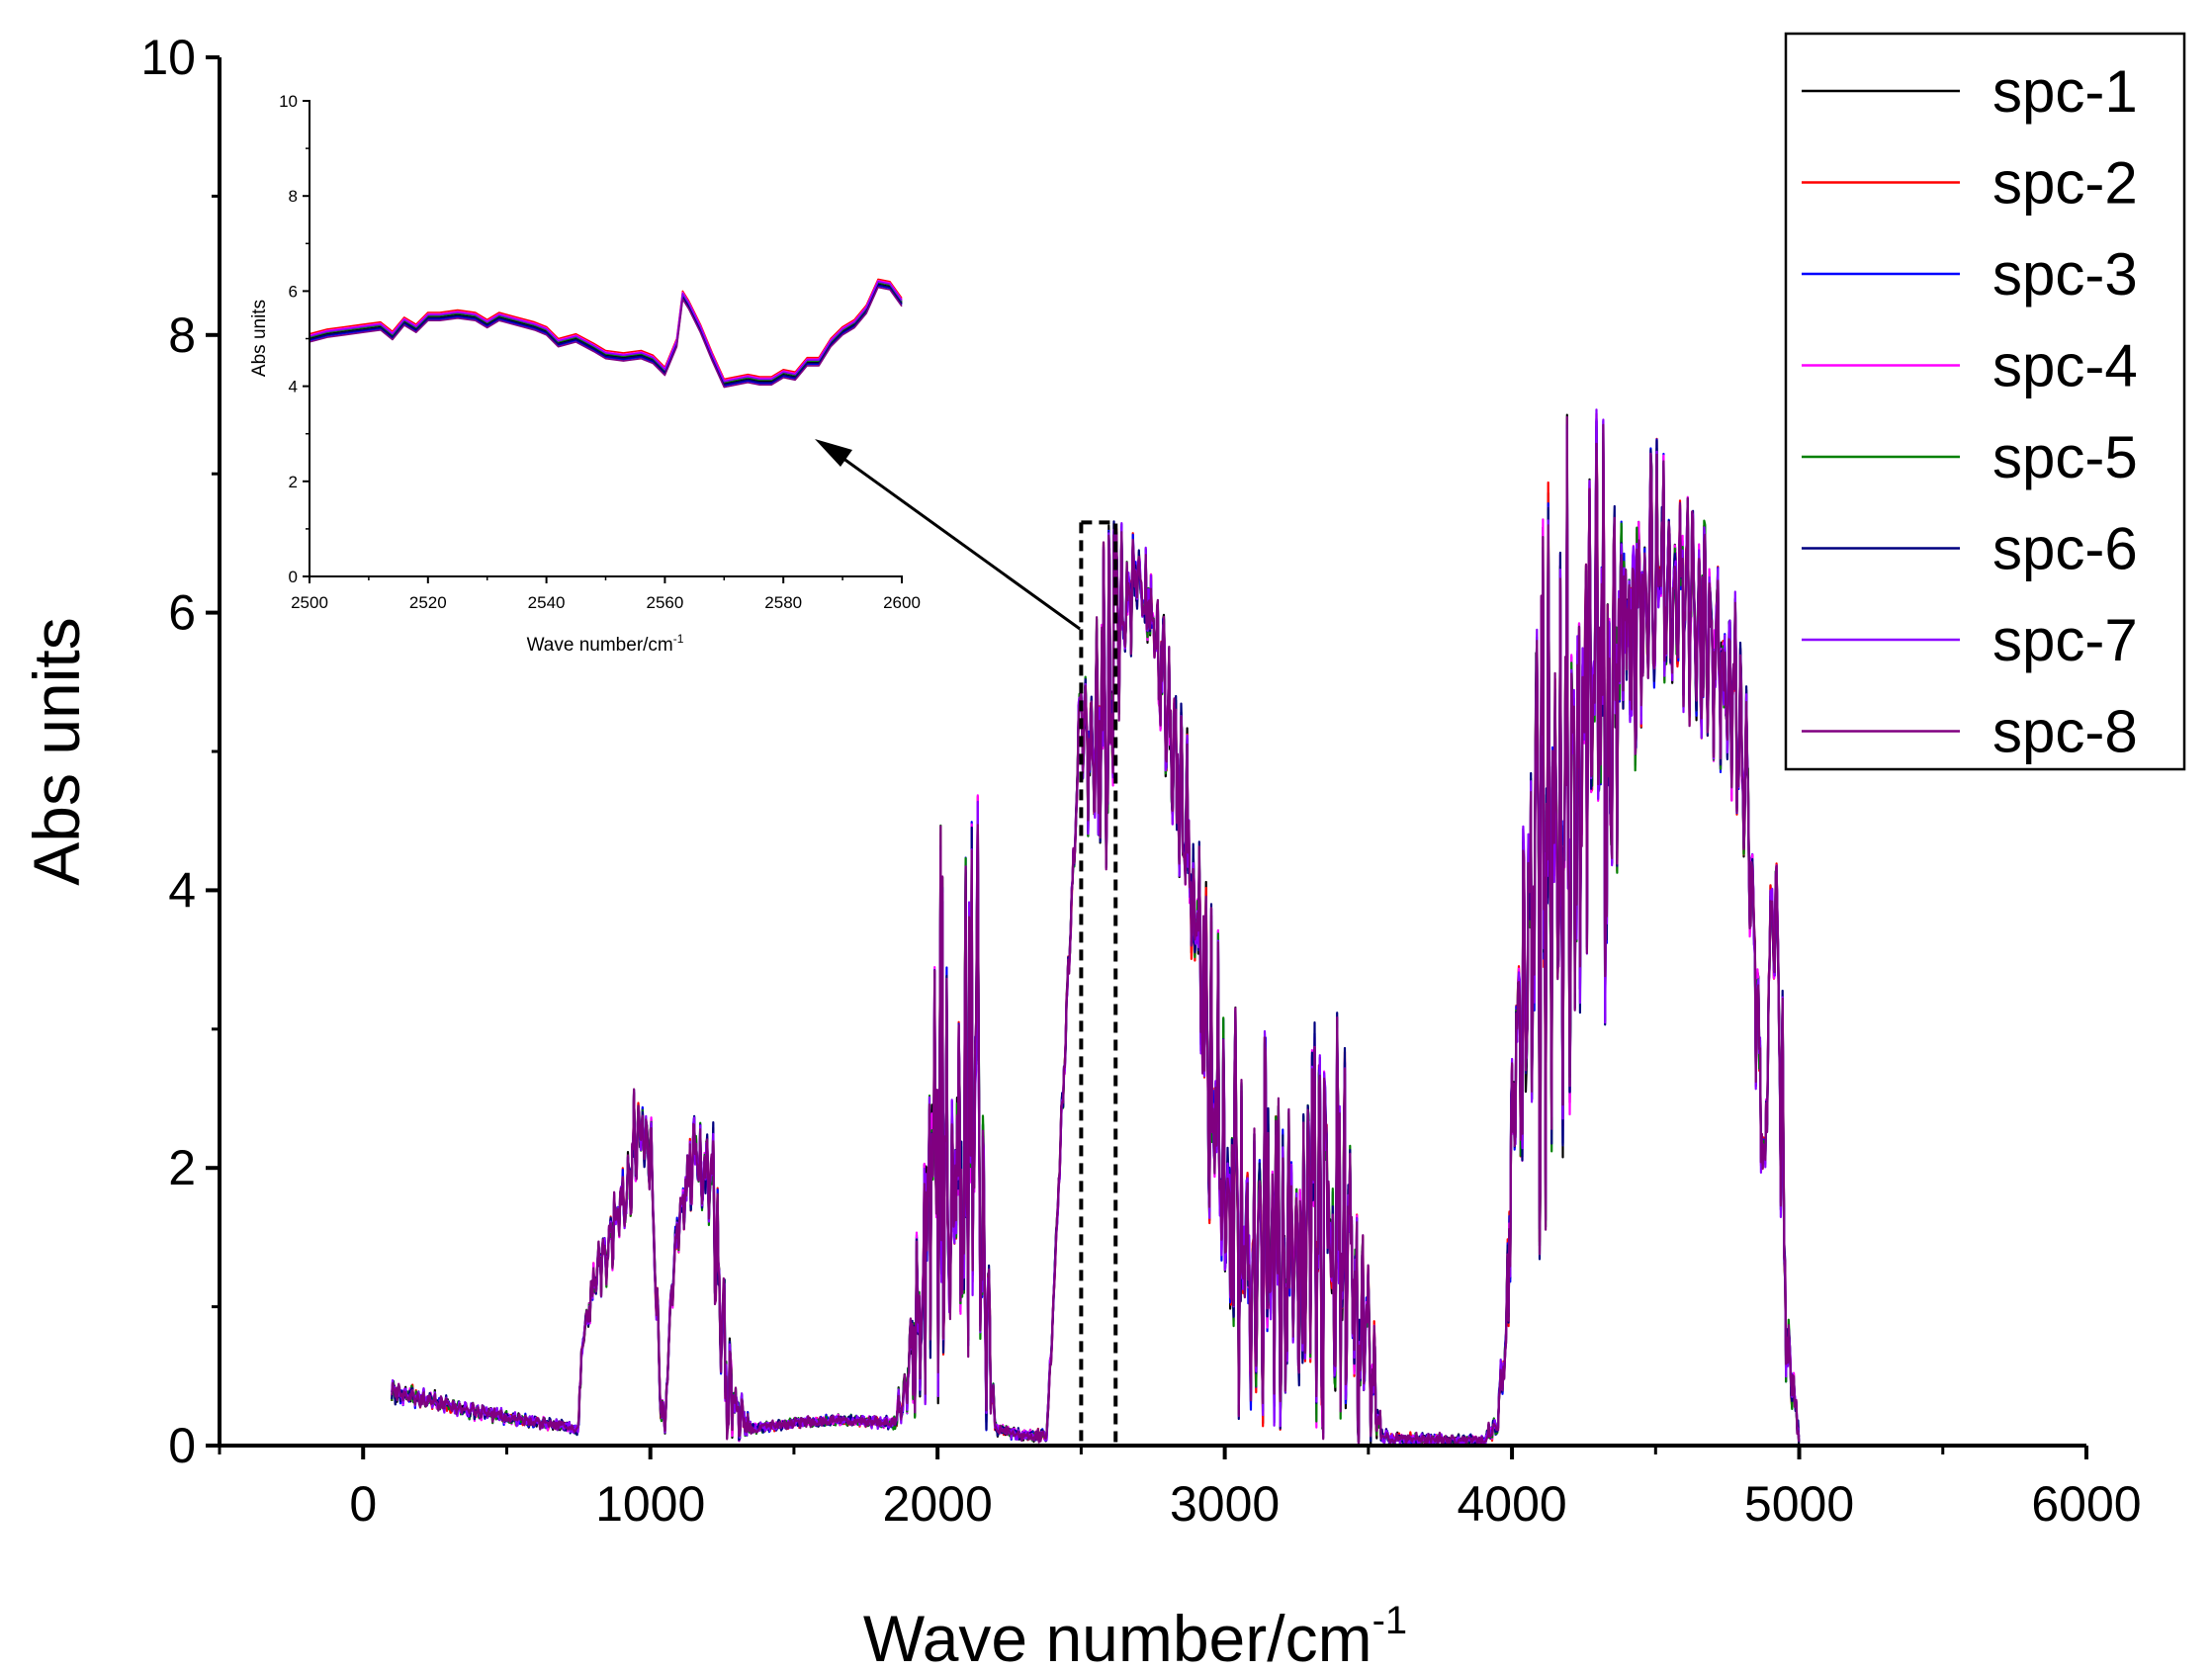 The height and width of the screenshot is (1672, 2212). Describe the element at coordinates (294, 482) in the screenshot. I see `inset-y-tick-label: 2` at that location.